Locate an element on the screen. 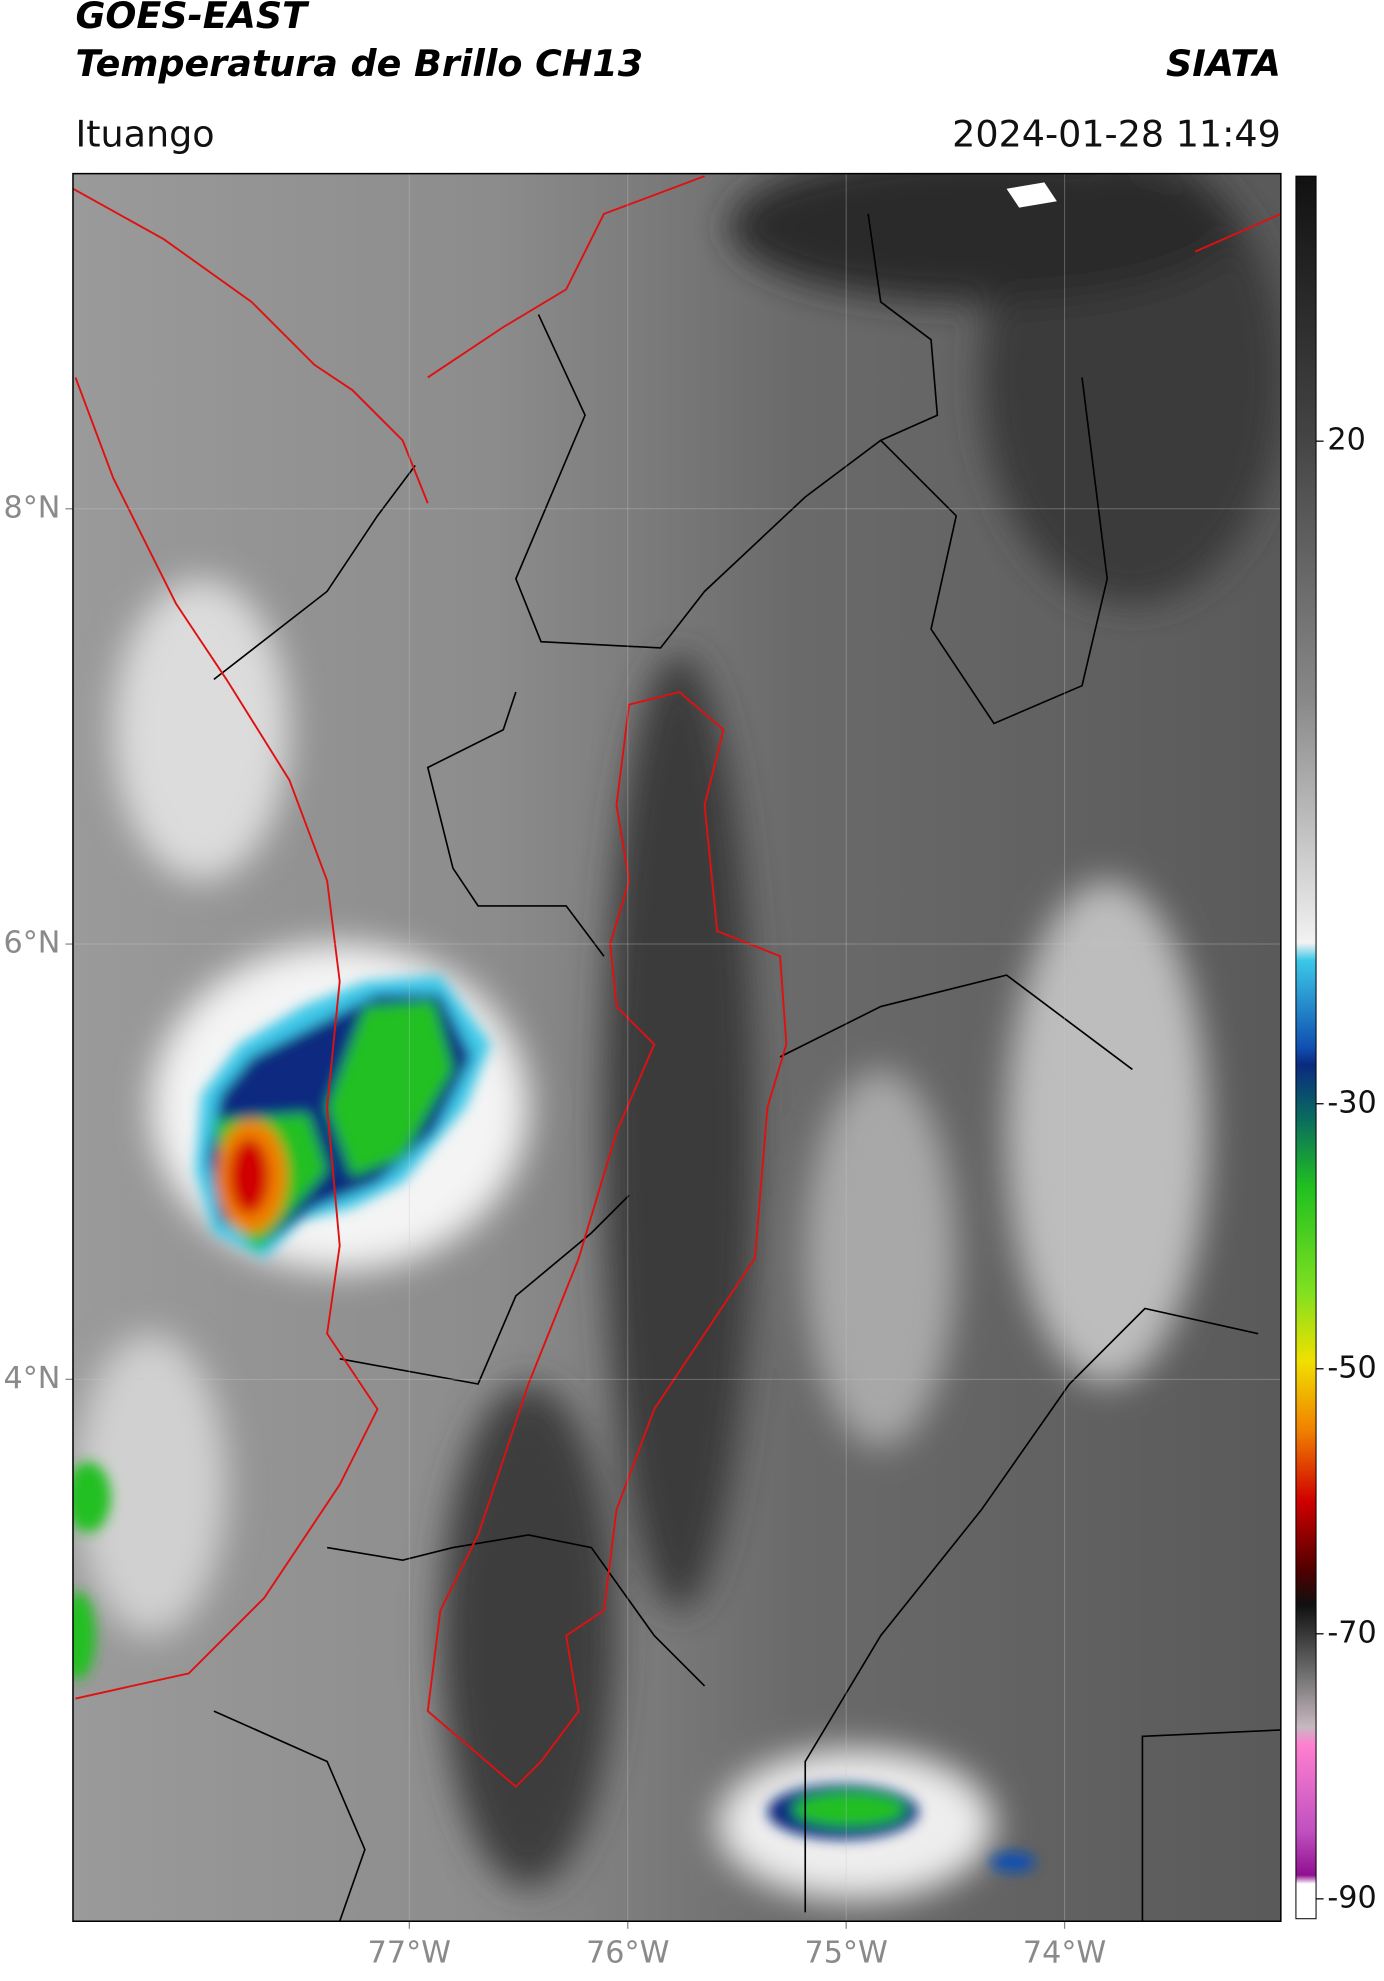 Image resolution: width=1384 pixels, height=1981 pixels. y-tick-label: 4°N is located at coordinates (32, 1378).